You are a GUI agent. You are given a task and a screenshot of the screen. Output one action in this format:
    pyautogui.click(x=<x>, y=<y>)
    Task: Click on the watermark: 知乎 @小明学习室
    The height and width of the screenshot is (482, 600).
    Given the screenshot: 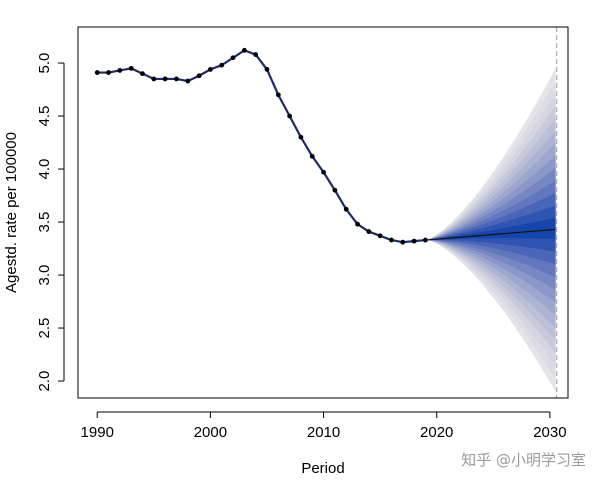 What is the action you would take?
    pyautogui.click(x=523, y=460)
    